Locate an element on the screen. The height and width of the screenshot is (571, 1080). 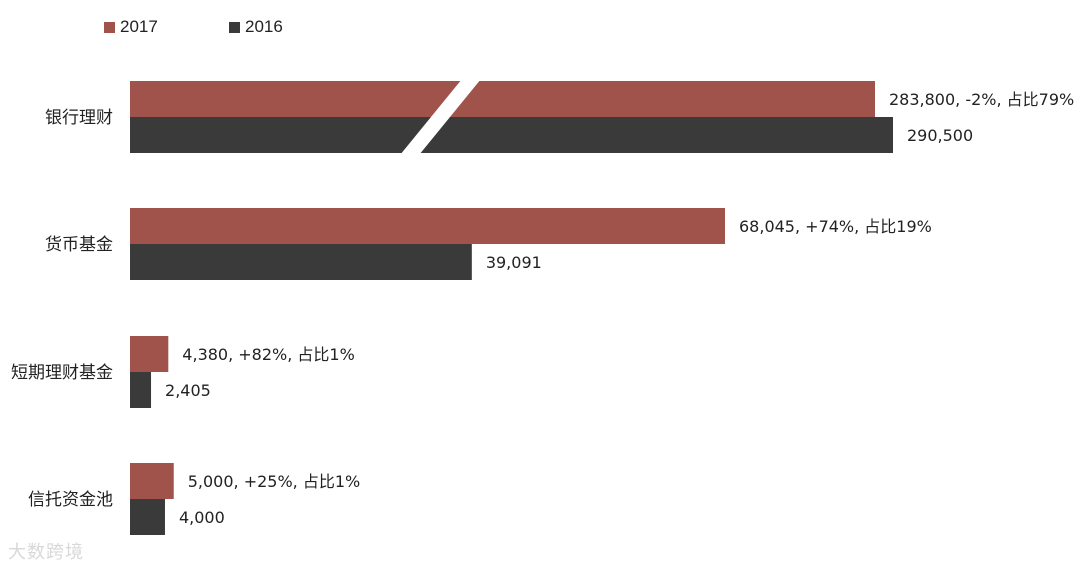
category-label-cat0: 银行理财 is located at coordinates (79, 118).